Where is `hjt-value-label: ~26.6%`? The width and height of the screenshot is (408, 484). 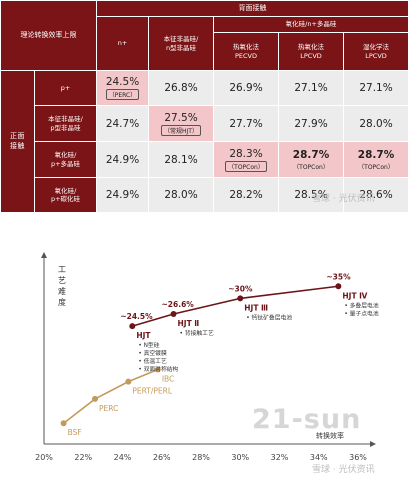 hjt-value-label: ~26.6% is located at coordinates (178, 304).